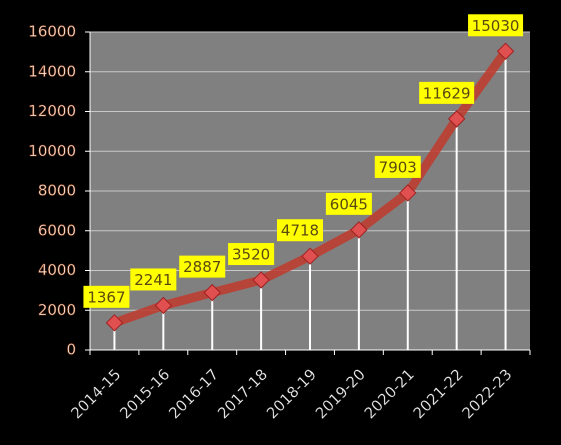 The image size is (561, 445). I want to click on y-tick-label: 6000, so click(57, 230).